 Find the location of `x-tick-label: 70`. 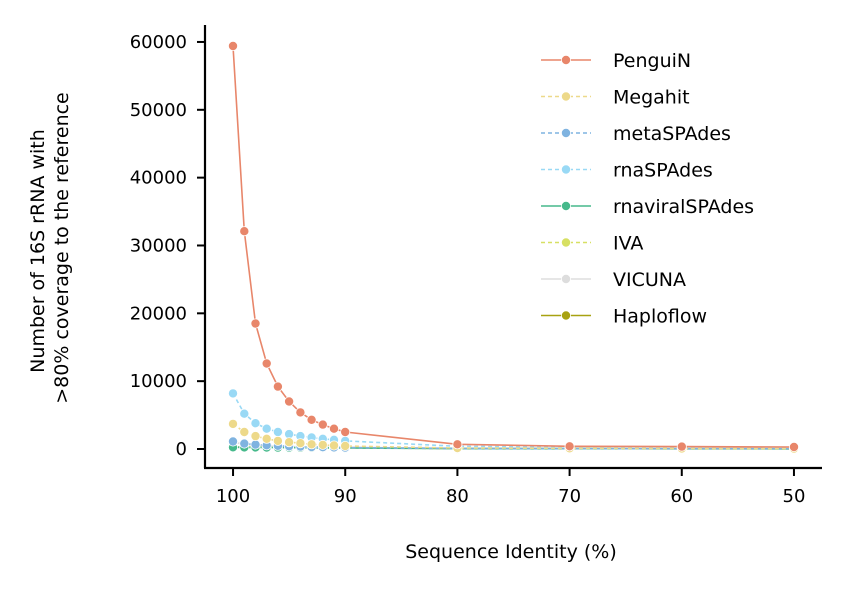

x-tick-label: 70 is located at coordinates (569, 496).